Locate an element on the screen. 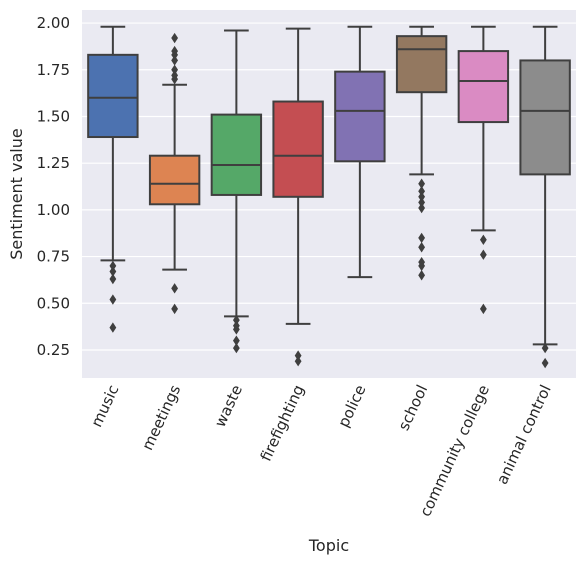  box-police is located at coordinates (360, 152).